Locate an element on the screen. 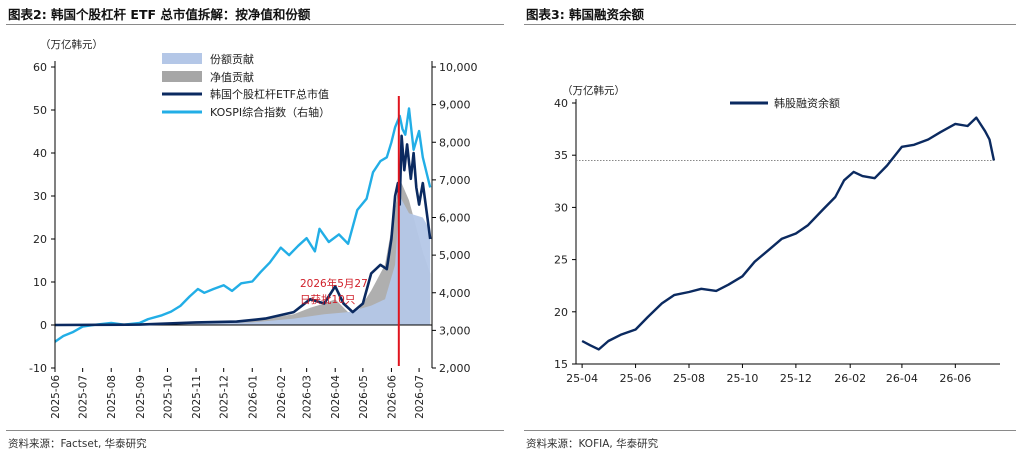 The width and height of the screenshot is (1024, 455). series-area-share-contribution is located at coordinates (243, 260).